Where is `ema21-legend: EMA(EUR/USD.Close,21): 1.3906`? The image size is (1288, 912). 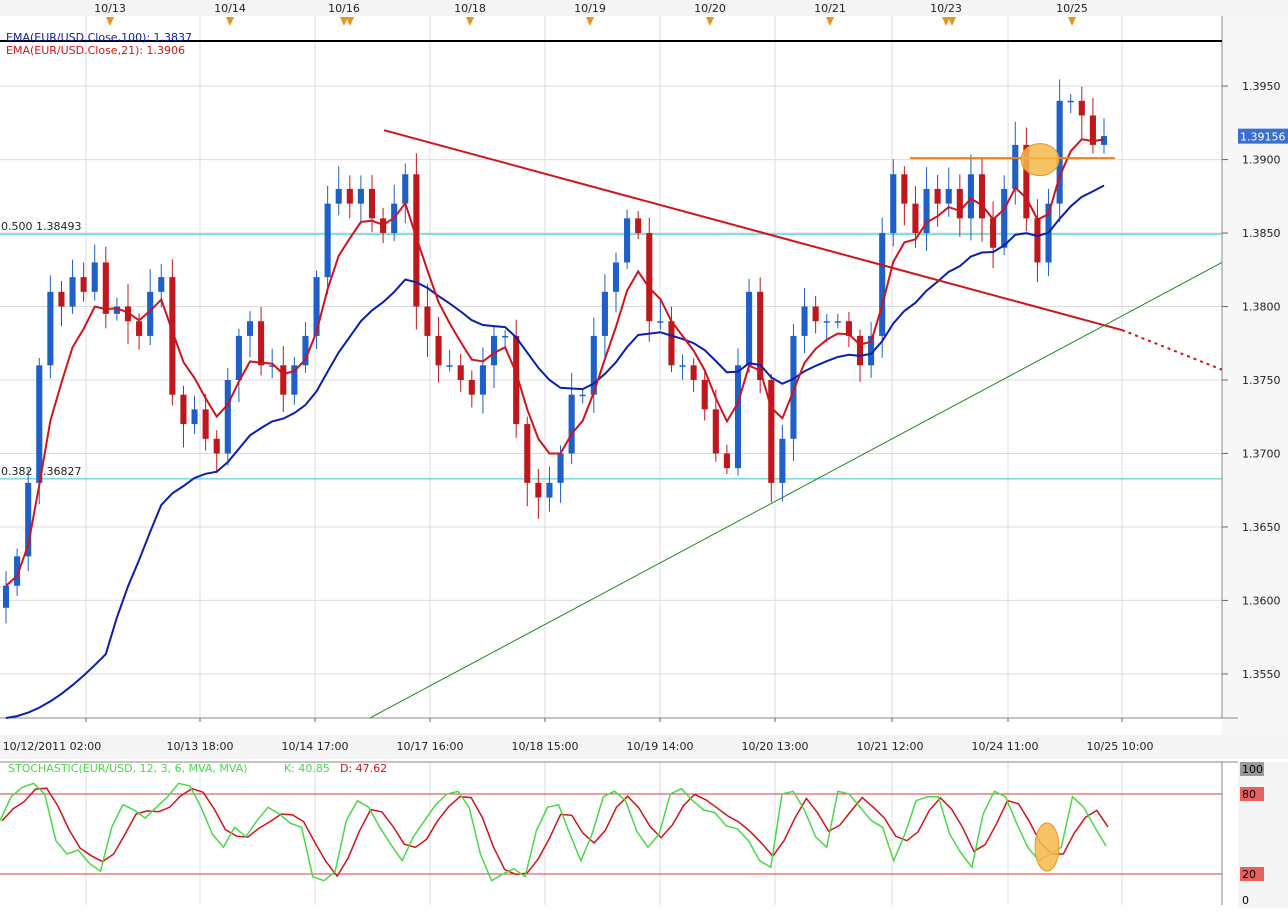
ema21-legend: EMA(EUR/USD.Close,21): 1.3906 is located at coordinates (95, 50).